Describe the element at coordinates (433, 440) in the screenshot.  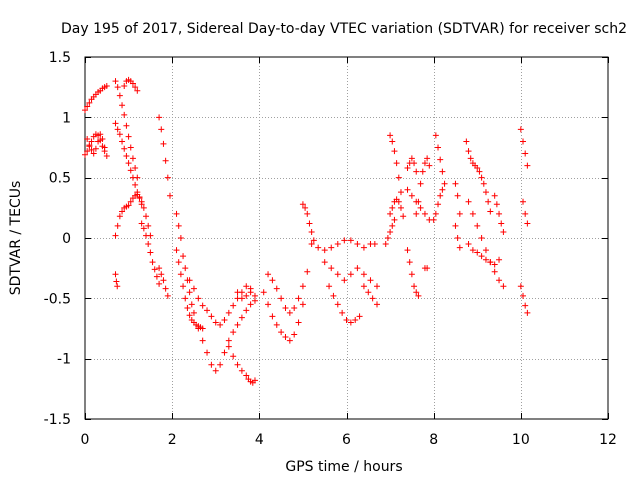
I see `x-tick-label: 8` at that location.